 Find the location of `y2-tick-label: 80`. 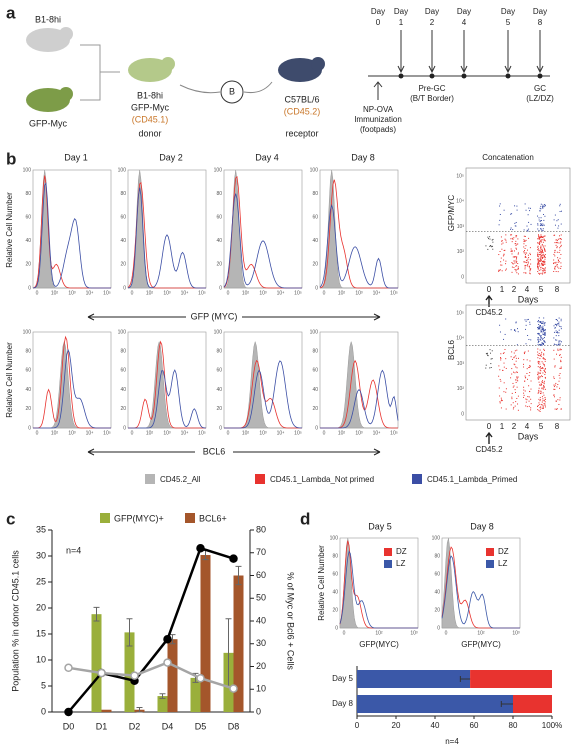

y2-tick-label: 80 is located at coordinates (261, 529).